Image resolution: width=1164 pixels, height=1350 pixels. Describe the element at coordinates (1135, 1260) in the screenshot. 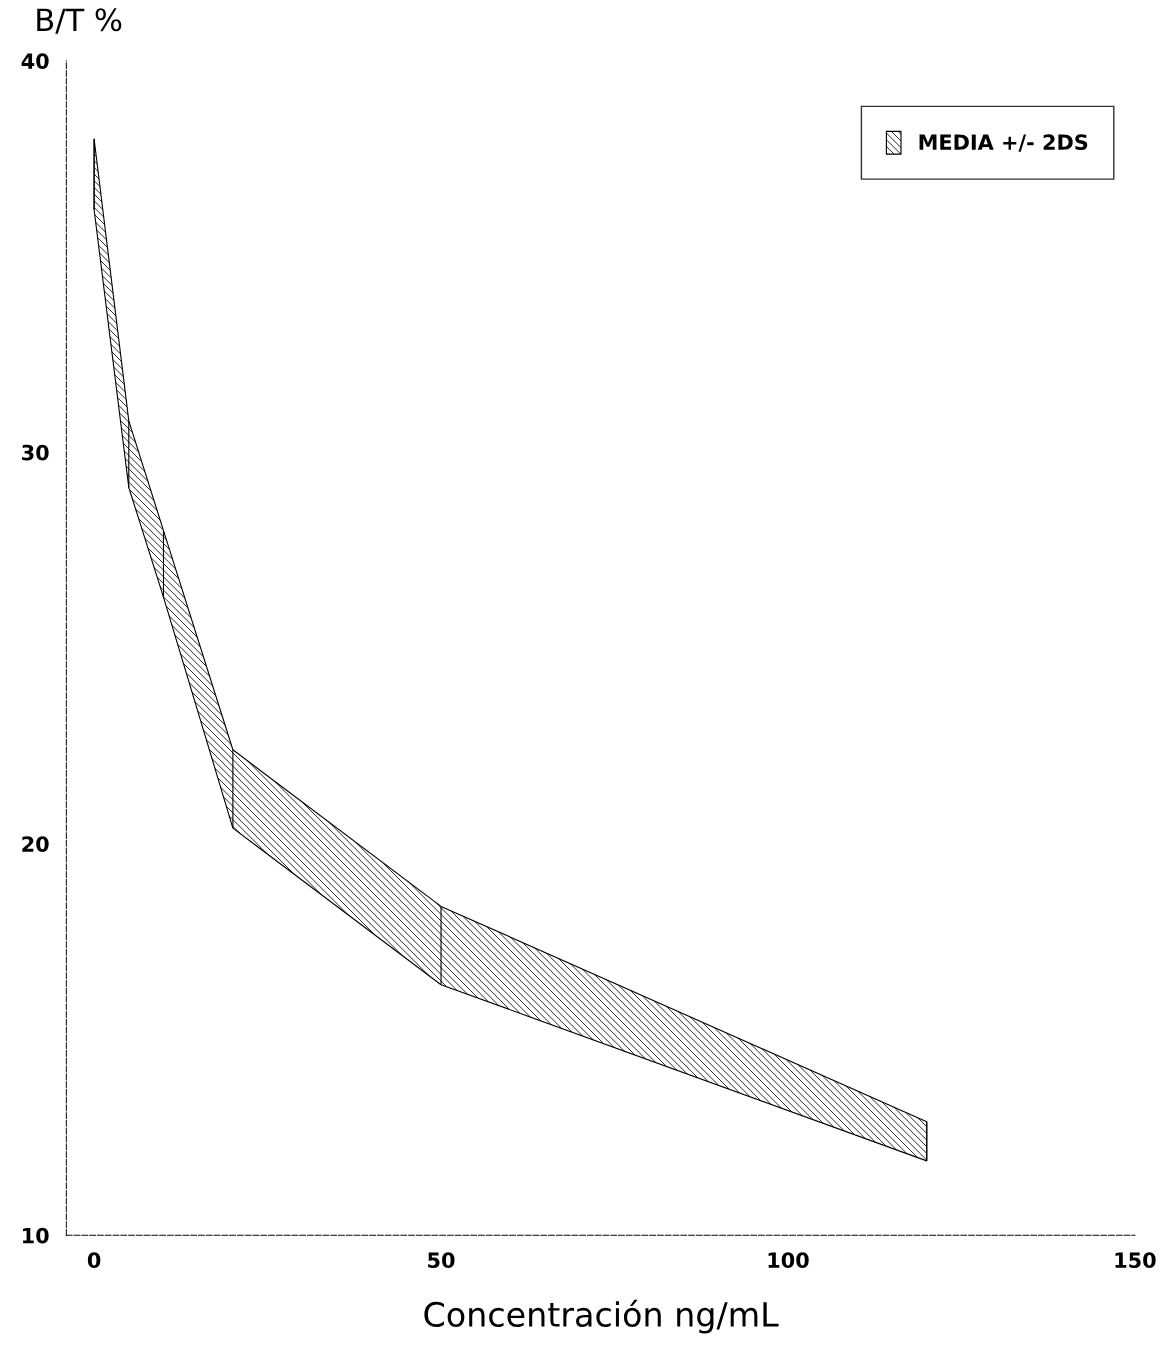

I see `x-tick-label: 150` at that location.